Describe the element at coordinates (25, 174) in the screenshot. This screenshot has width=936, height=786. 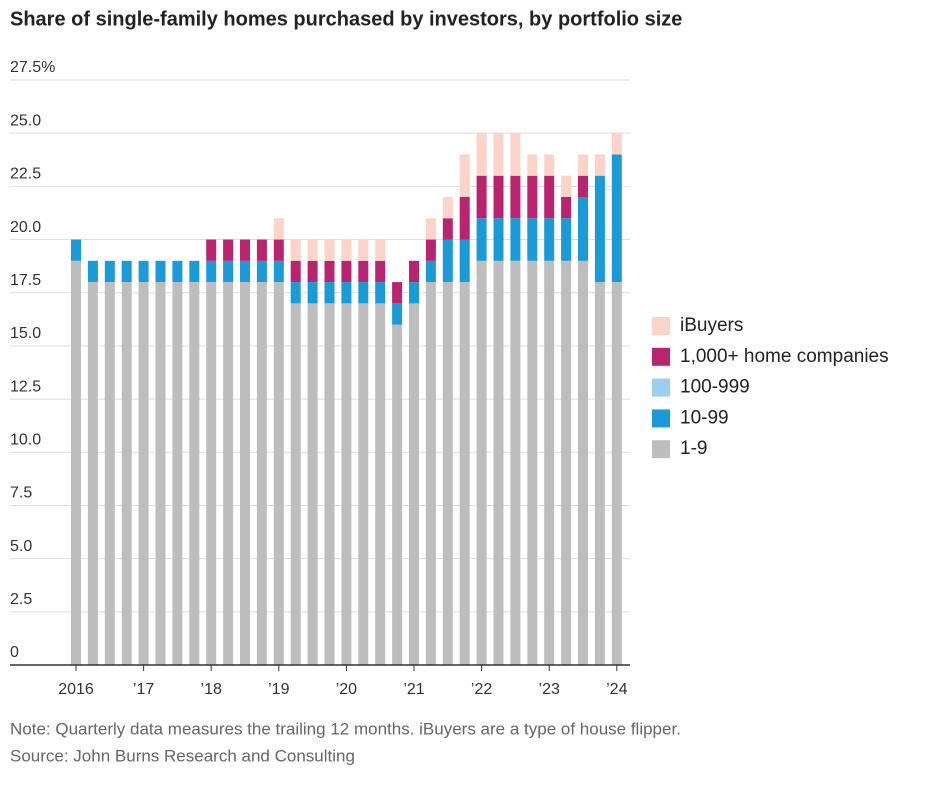
I see `y-tick-label: 22.5` at that location.